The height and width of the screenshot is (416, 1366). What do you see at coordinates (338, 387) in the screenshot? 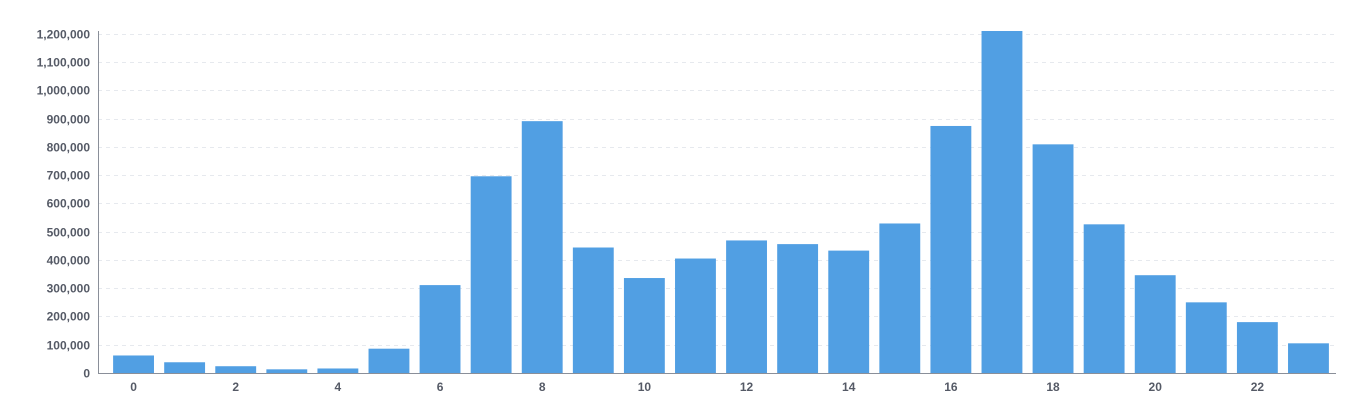
I see `x-tick-label: 4` at bounding box center [338, 387].